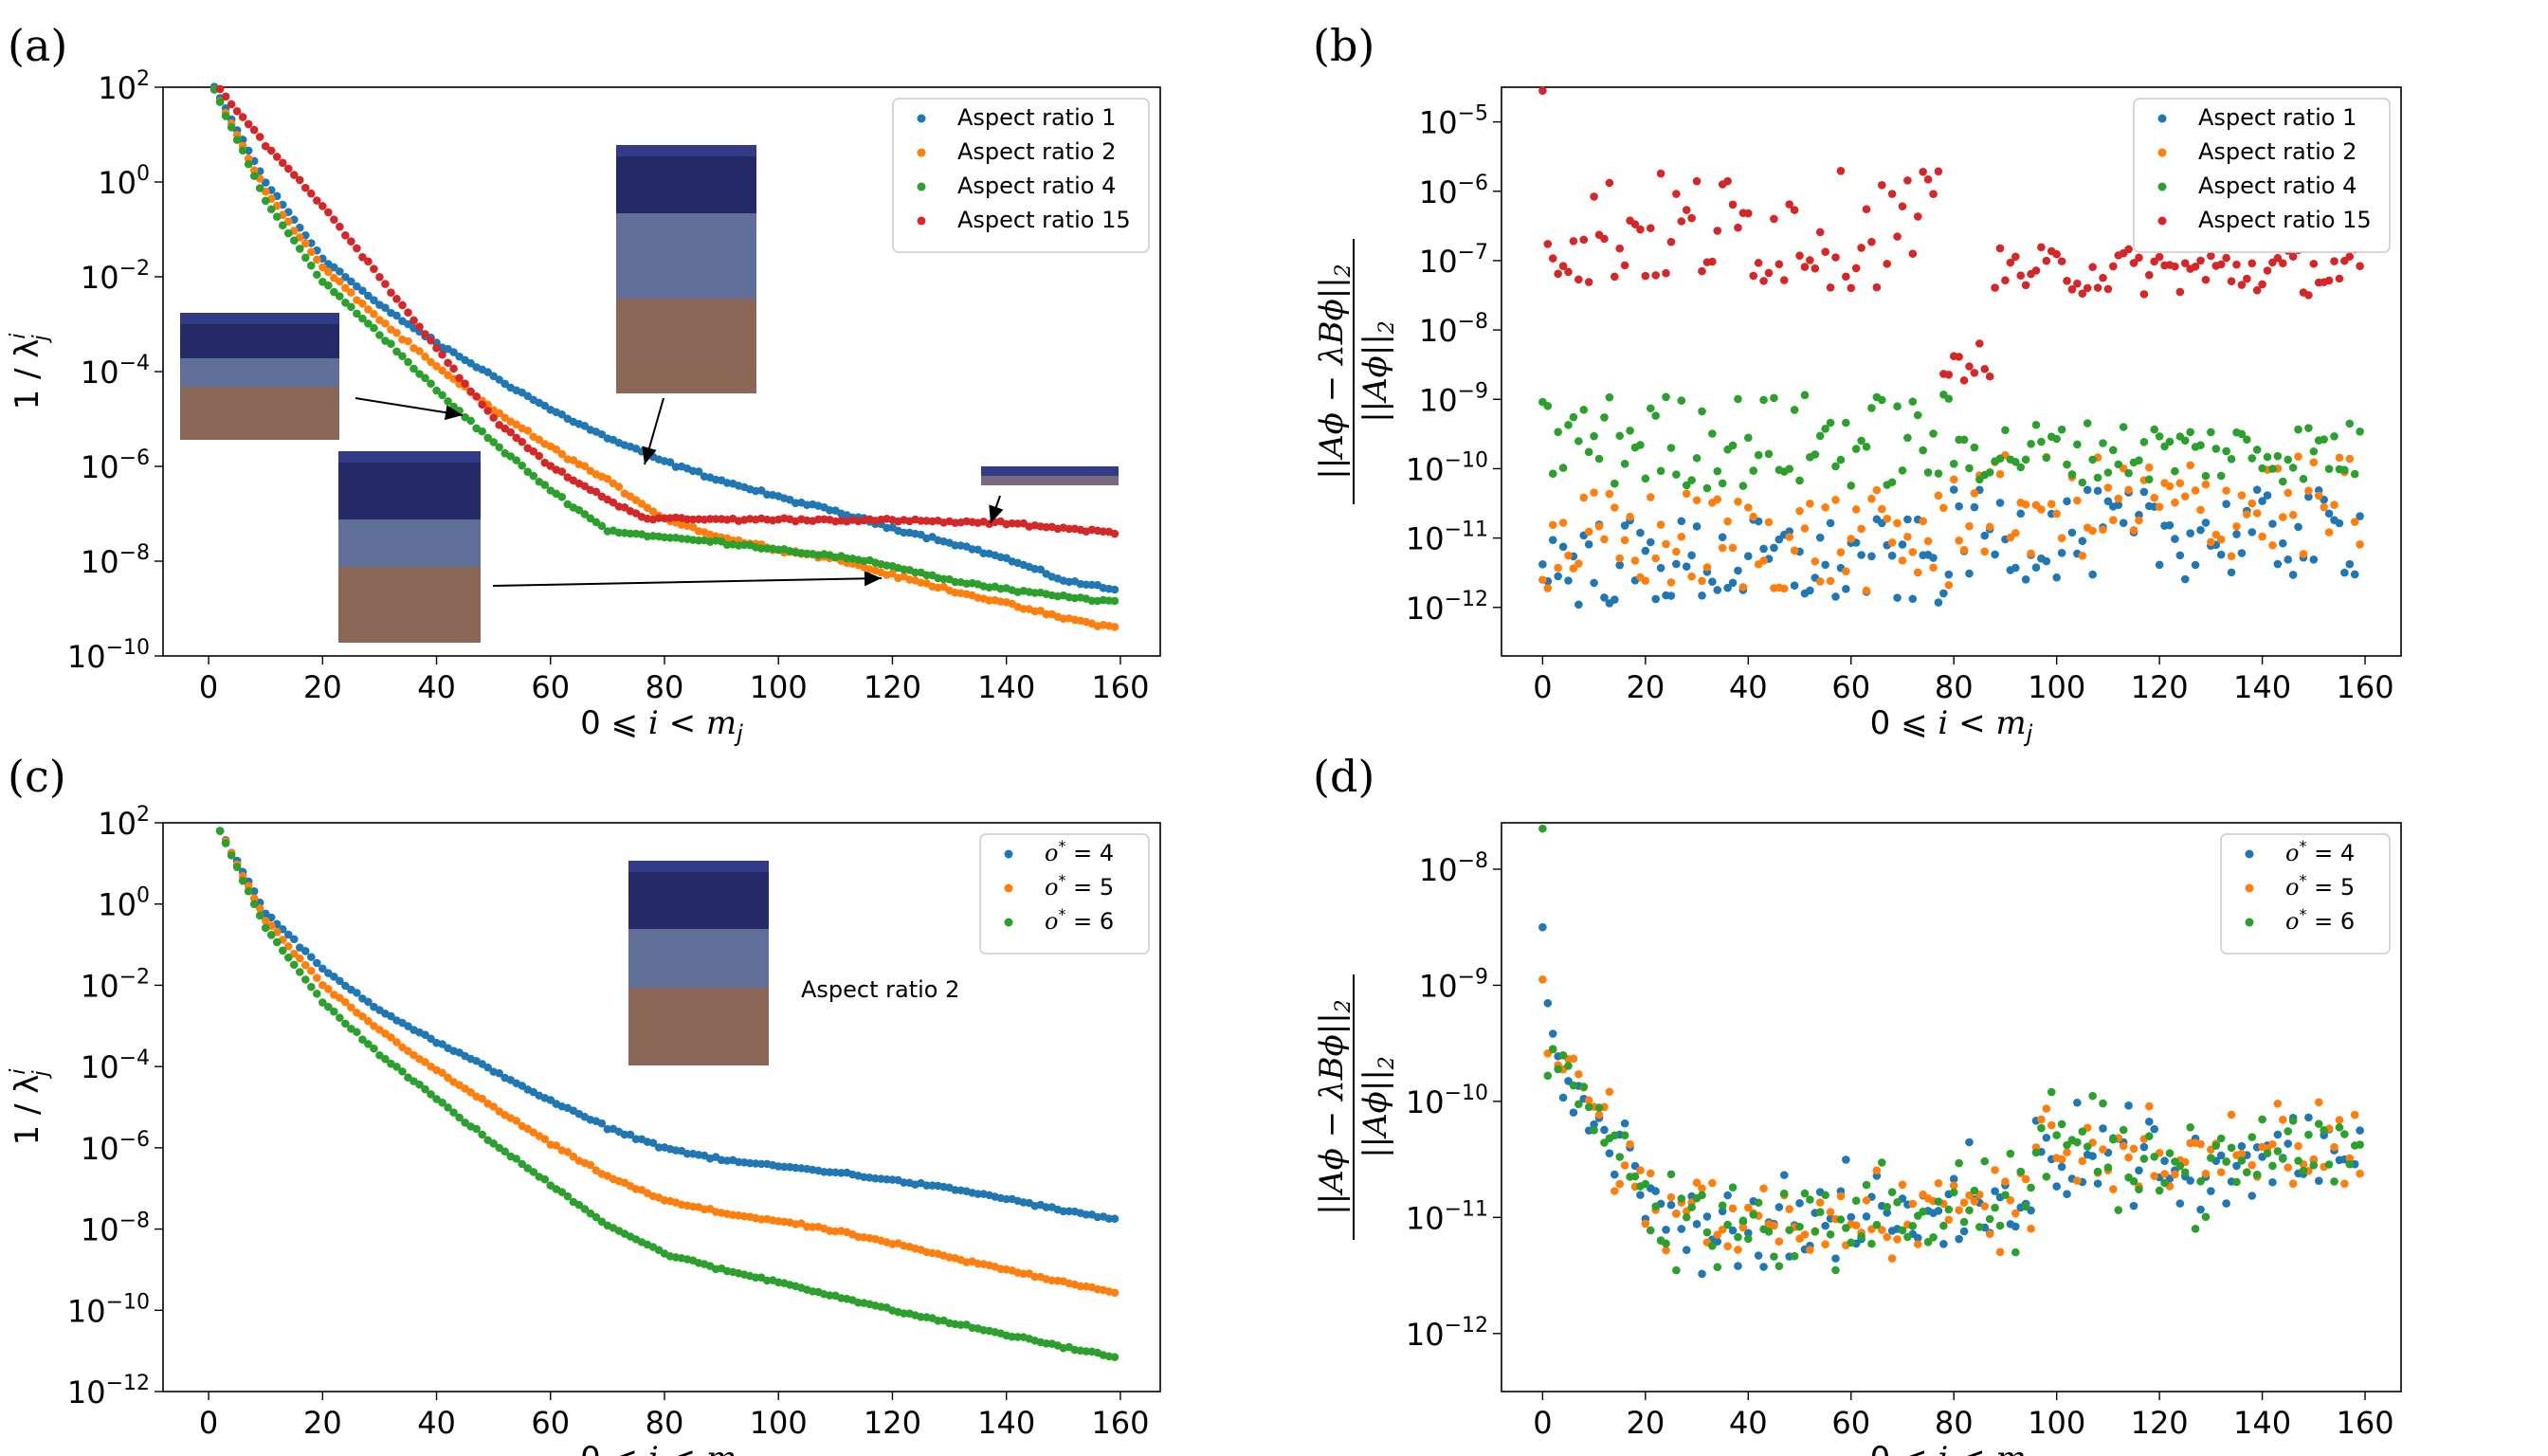  What do you see at coordinates (1050, 471) in the screenshot?
I see `inset-block-thin-top` at bounding box center [1050, 471].